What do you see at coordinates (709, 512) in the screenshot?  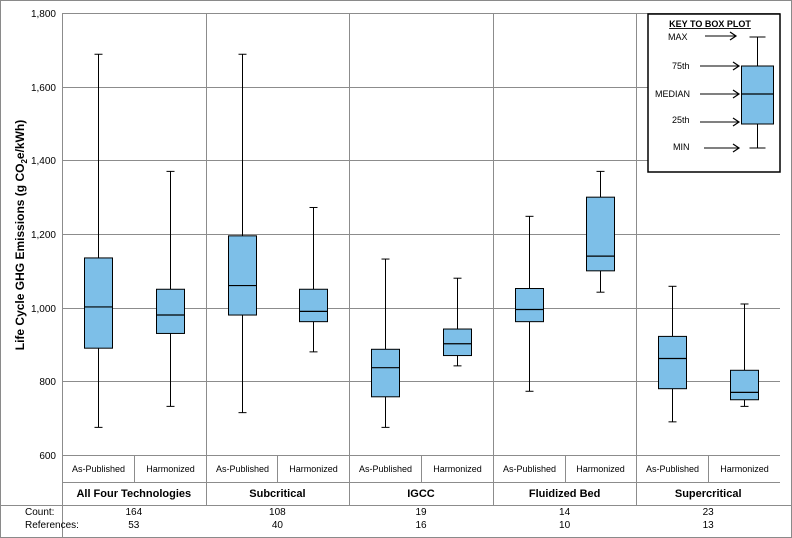 I see `count-value: 23` at bounding box center [709, 512].